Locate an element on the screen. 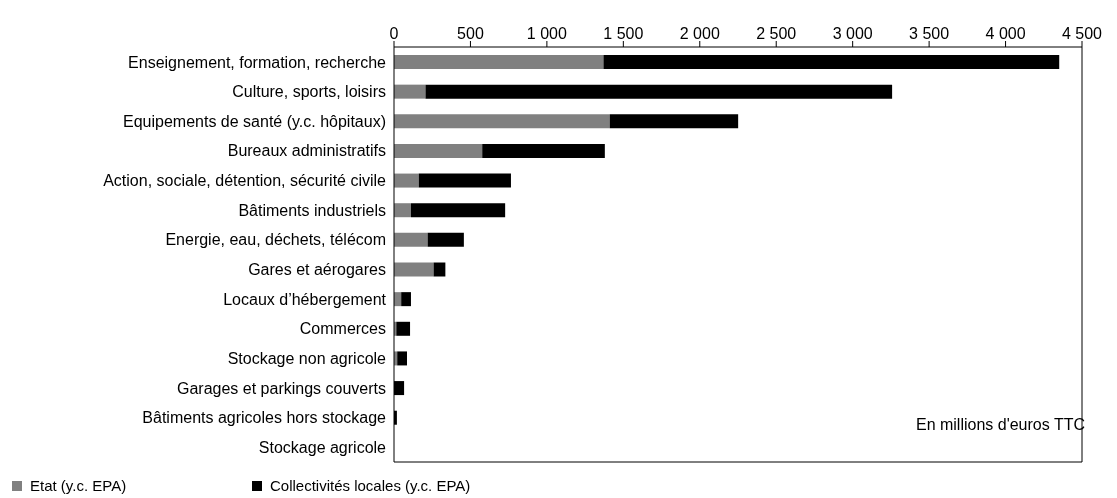  y-tick-label: Action, sociale, détention, sécurité civile is located at coordinates (245, 181).